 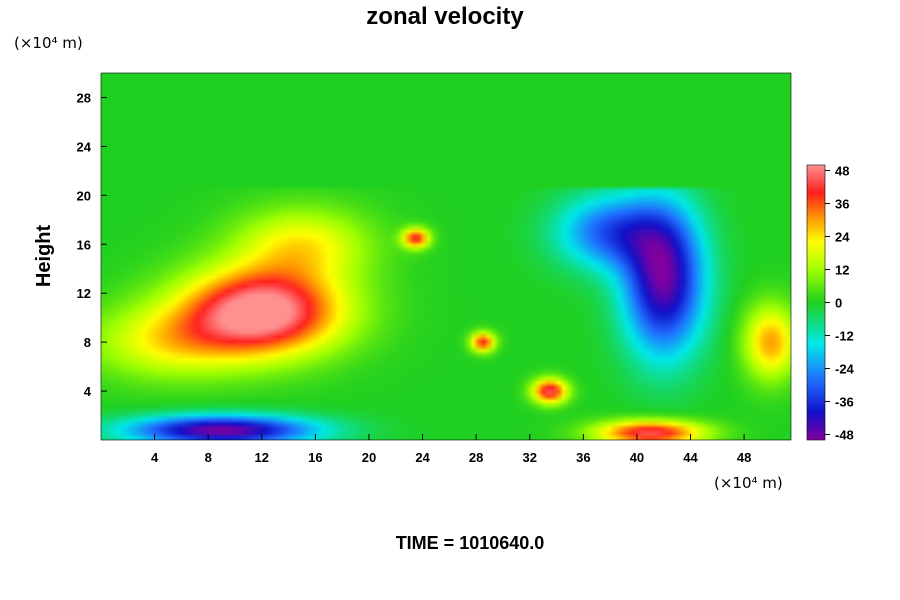 What do you see at coordinates (476, 457) in the screenshot?
I see `x-tick-label: 28` at bounding box center [476, 457].